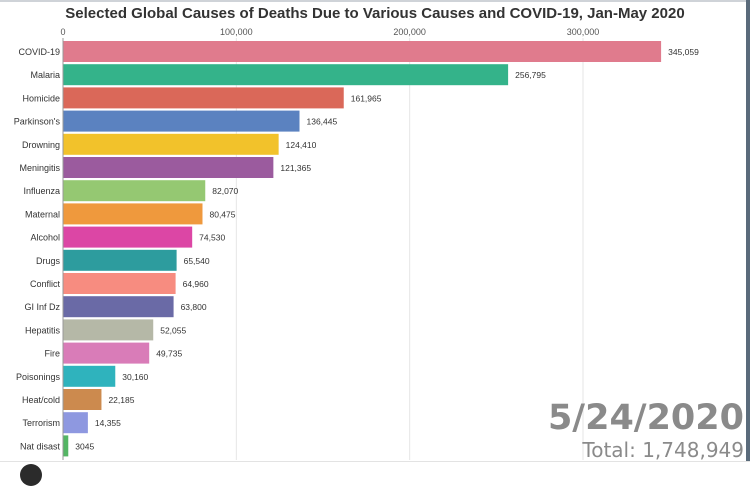 This screenshot has height=486, width=750. What do you see at coordinates (322, 122) in the screenshot?
I see `value-label: 136,445` at bounding box center [322, 122].